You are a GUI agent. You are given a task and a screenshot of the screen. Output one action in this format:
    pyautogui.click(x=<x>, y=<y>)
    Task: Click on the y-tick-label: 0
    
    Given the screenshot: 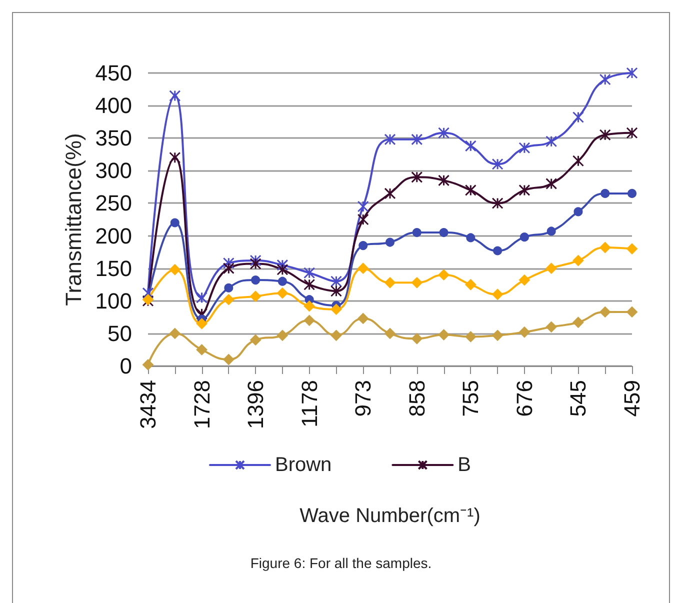 What is the action you would take?
    pyautogui.click(x=126, y=366)
    